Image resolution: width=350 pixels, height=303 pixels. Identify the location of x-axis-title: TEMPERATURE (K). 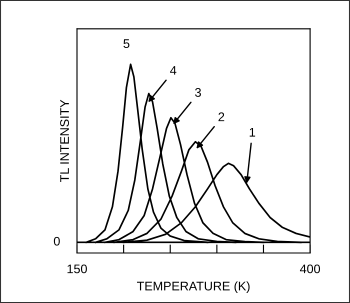
(193, 287).